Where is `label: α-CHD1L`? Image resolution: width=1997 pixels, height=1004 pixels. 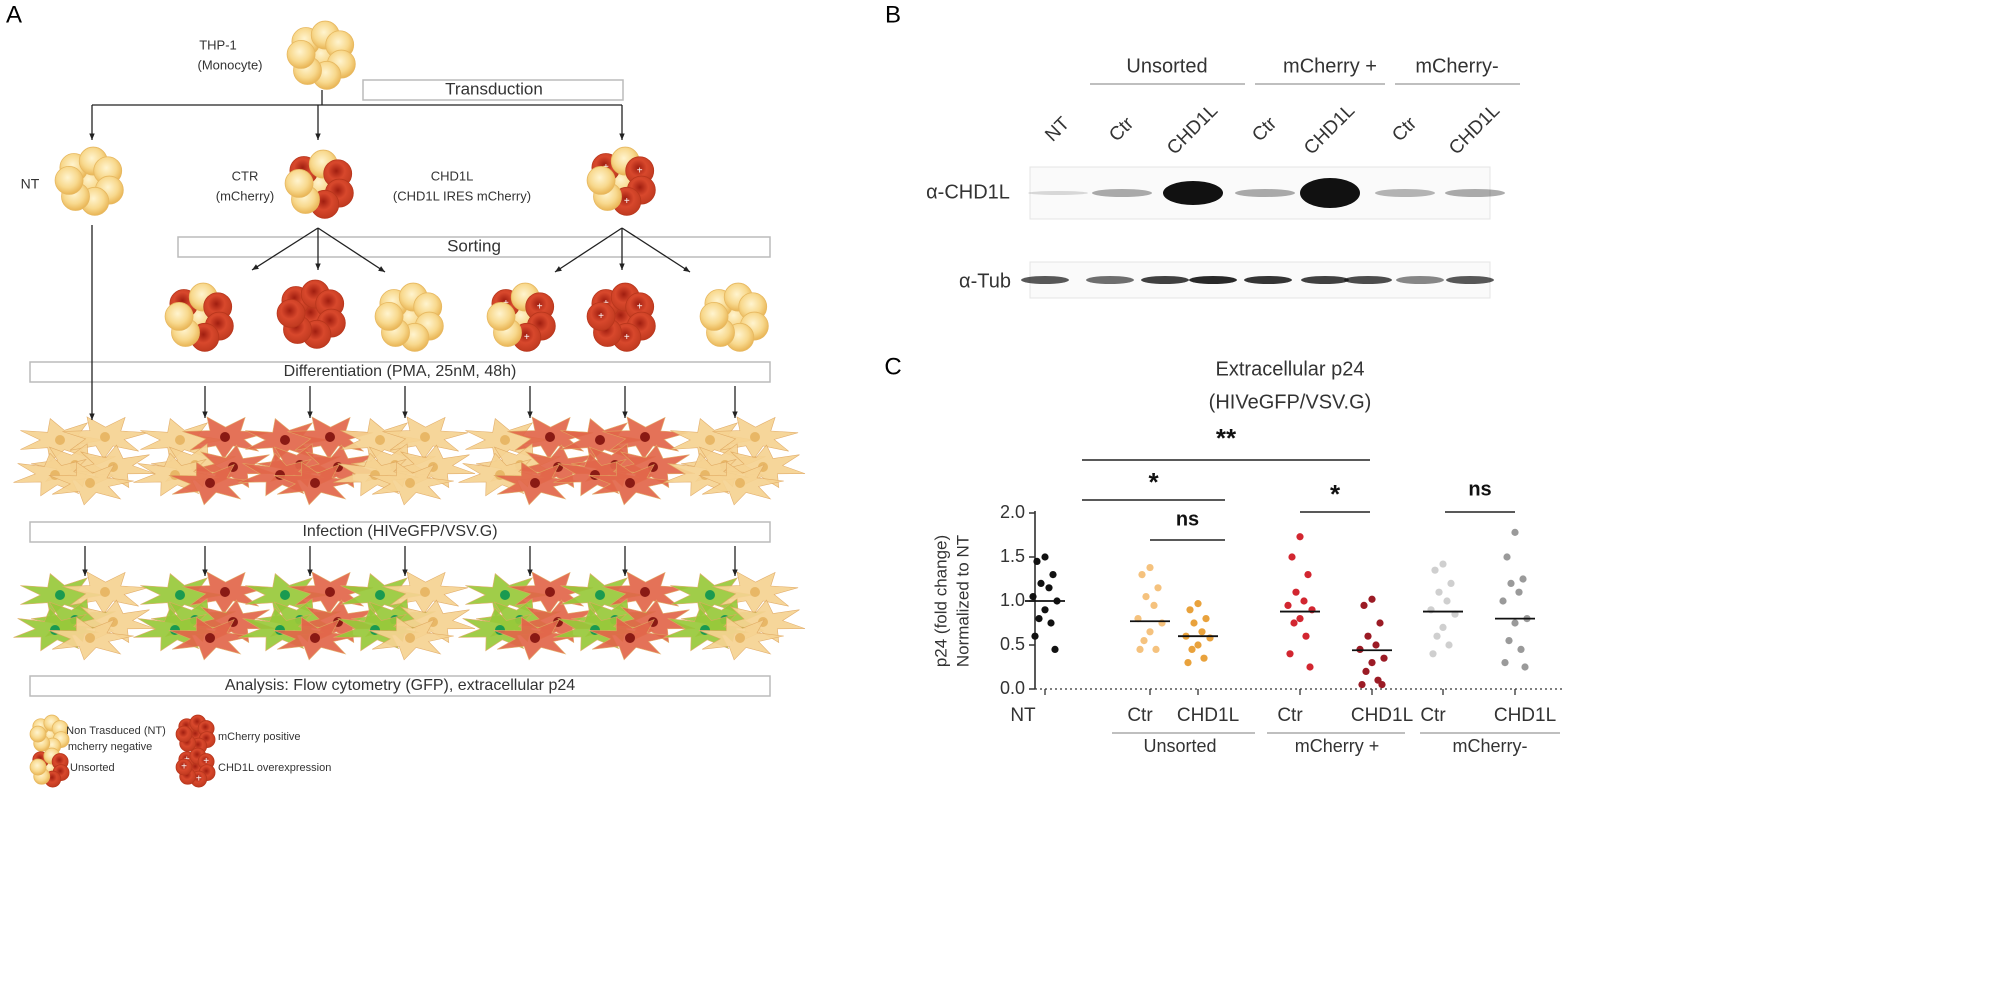
label: α-CHD1L is located at coordinates (968, 192).